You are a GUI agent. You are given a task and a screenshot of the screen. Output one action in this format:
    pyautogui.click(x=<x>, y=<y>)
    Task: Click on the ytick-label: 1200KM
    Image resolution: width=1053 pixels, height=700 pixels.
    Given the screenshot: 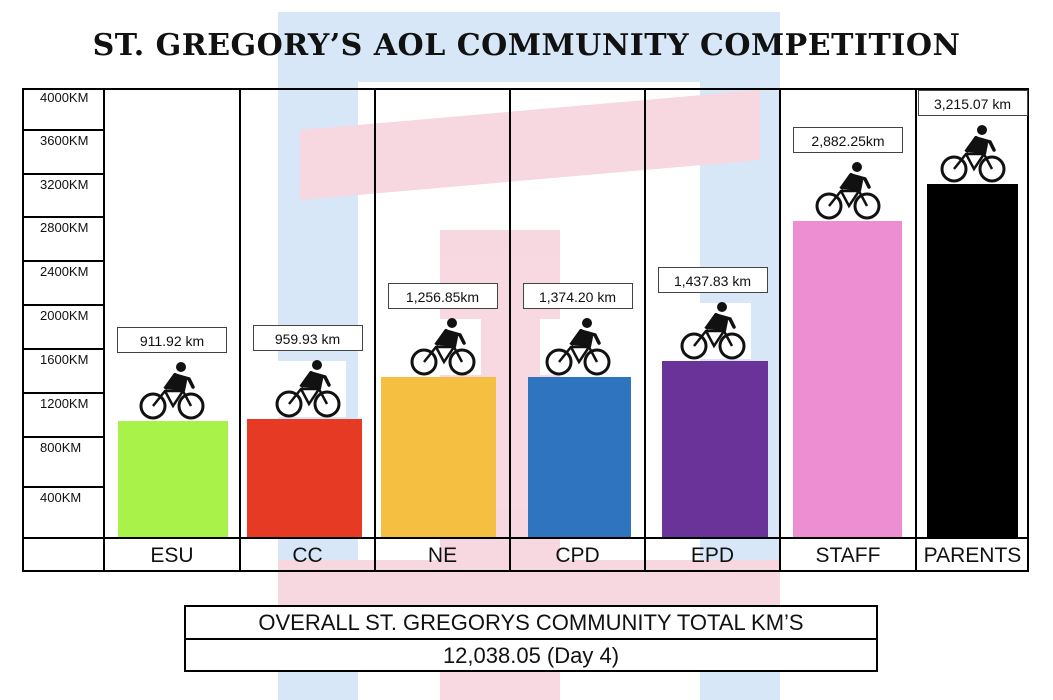 What is the action you would take?
    pyautogui.click(x=64, y=403)
    